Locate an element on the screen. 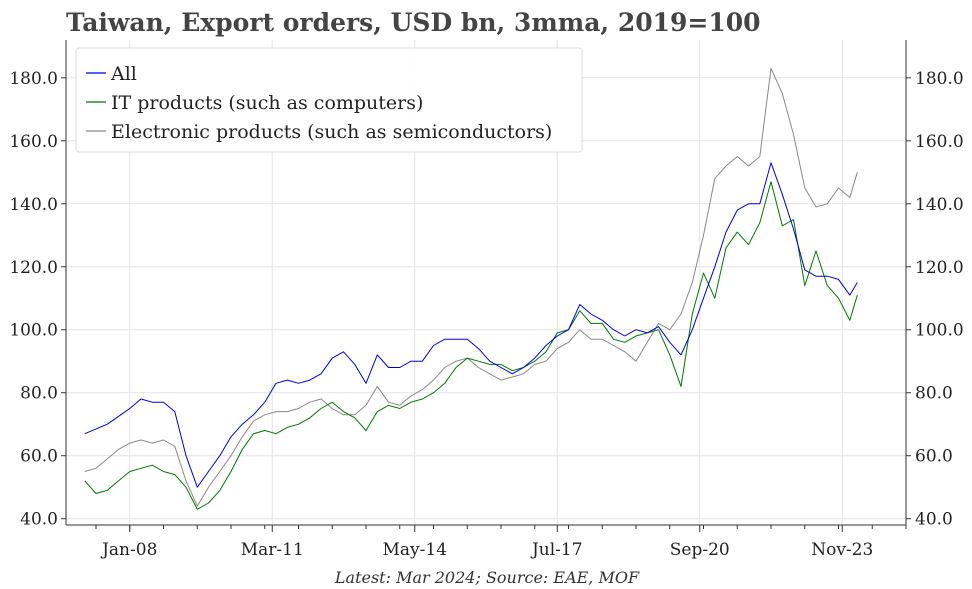 This screenshot has width=972, height=589. y-tick-label-right: 80.0 is located at coordinates (934, 394).